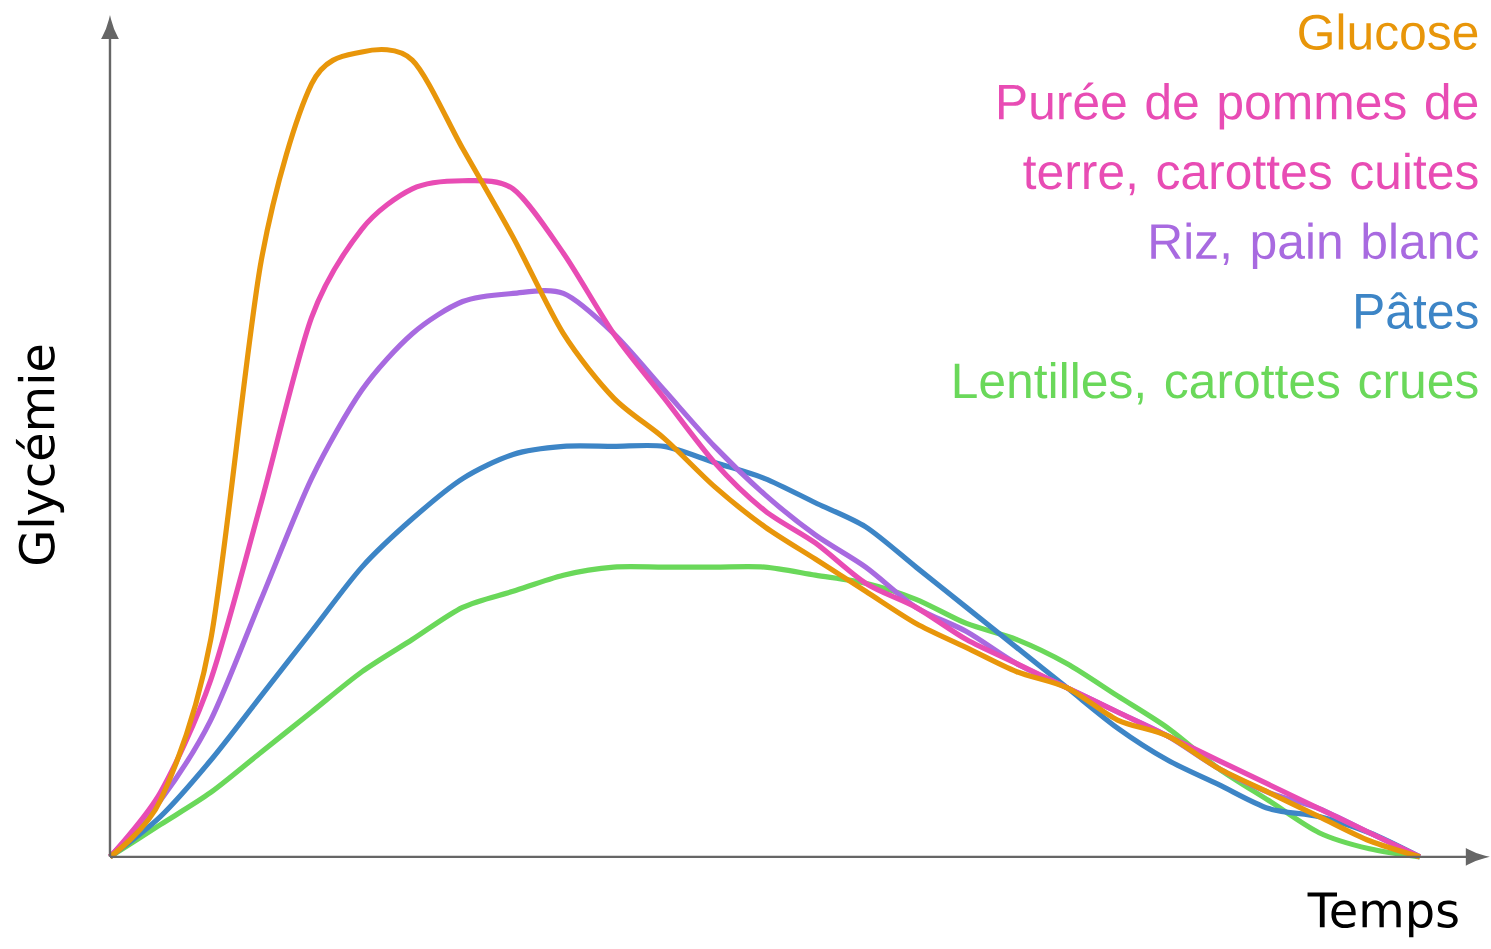  What do you see at coordinates (1388, 32) in the screenshot?
I see `text: Glucose` at bounding box center [1388, 32].